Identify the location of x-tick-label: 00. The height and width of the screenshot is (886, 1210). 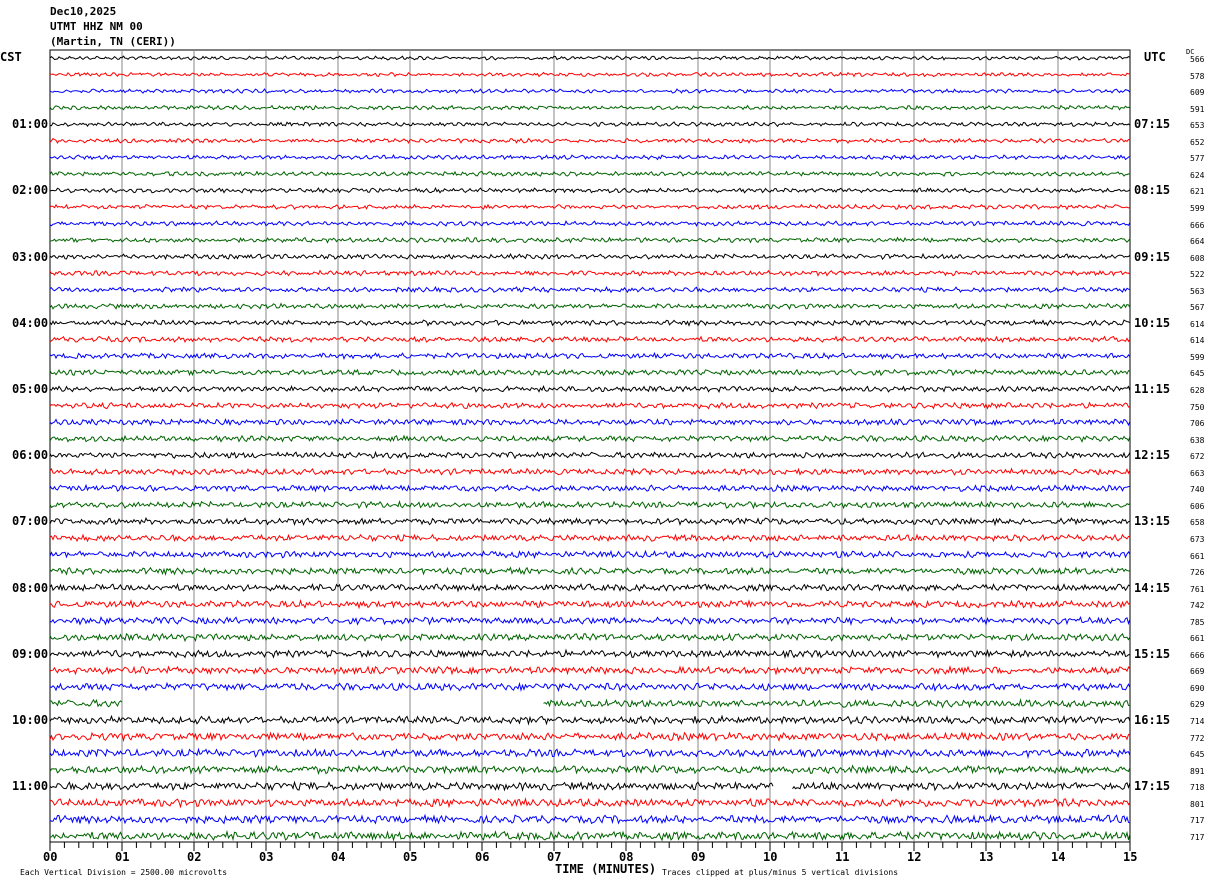
(50, 857).